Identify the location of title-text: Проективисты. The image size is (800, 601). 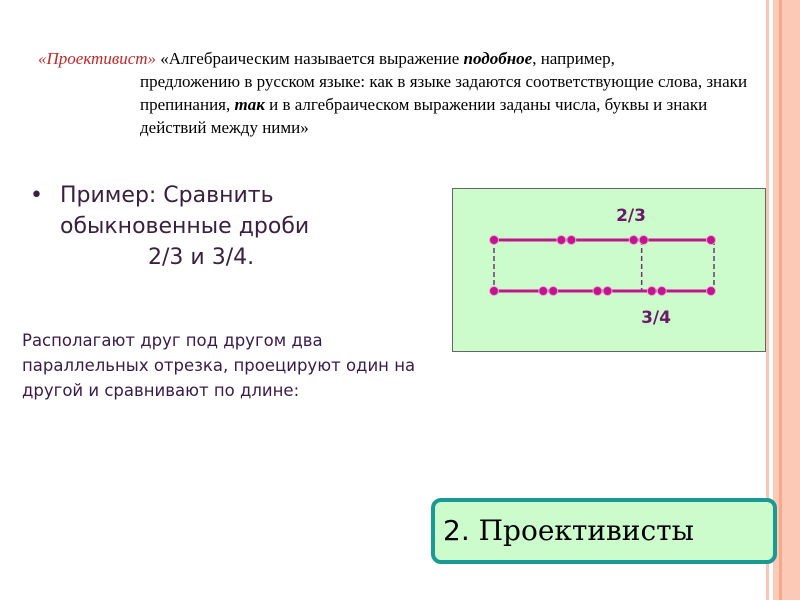
(586, 530).